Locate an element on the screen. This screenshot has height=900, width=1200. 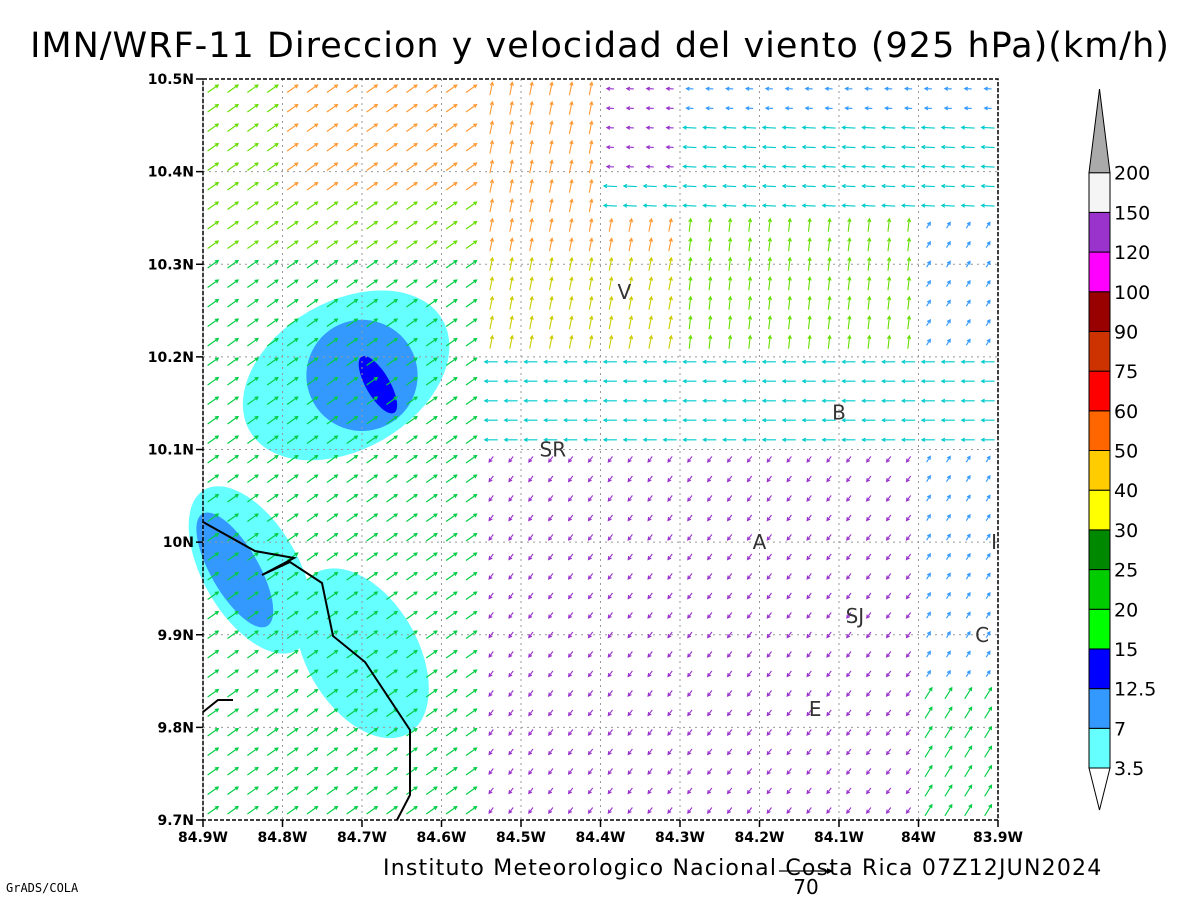
colorbar-bottom-triangle is located at coordinates (1099, 789).